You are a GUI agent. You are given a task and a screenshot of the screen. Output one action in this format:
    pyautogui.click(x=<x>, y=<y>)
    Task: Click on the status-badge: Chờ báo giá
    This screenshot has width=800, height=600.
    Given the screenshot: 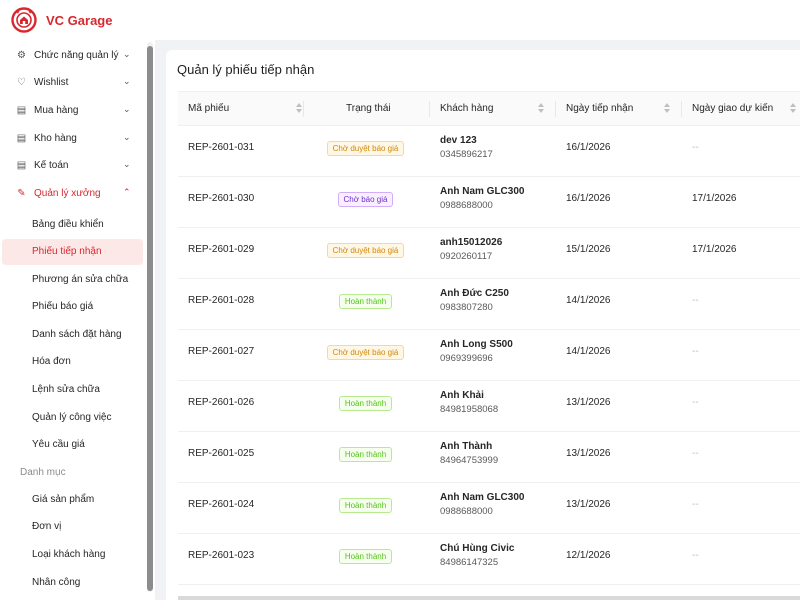 What is the action you would take?
    pyautogui.click(x=365, y=199)
    